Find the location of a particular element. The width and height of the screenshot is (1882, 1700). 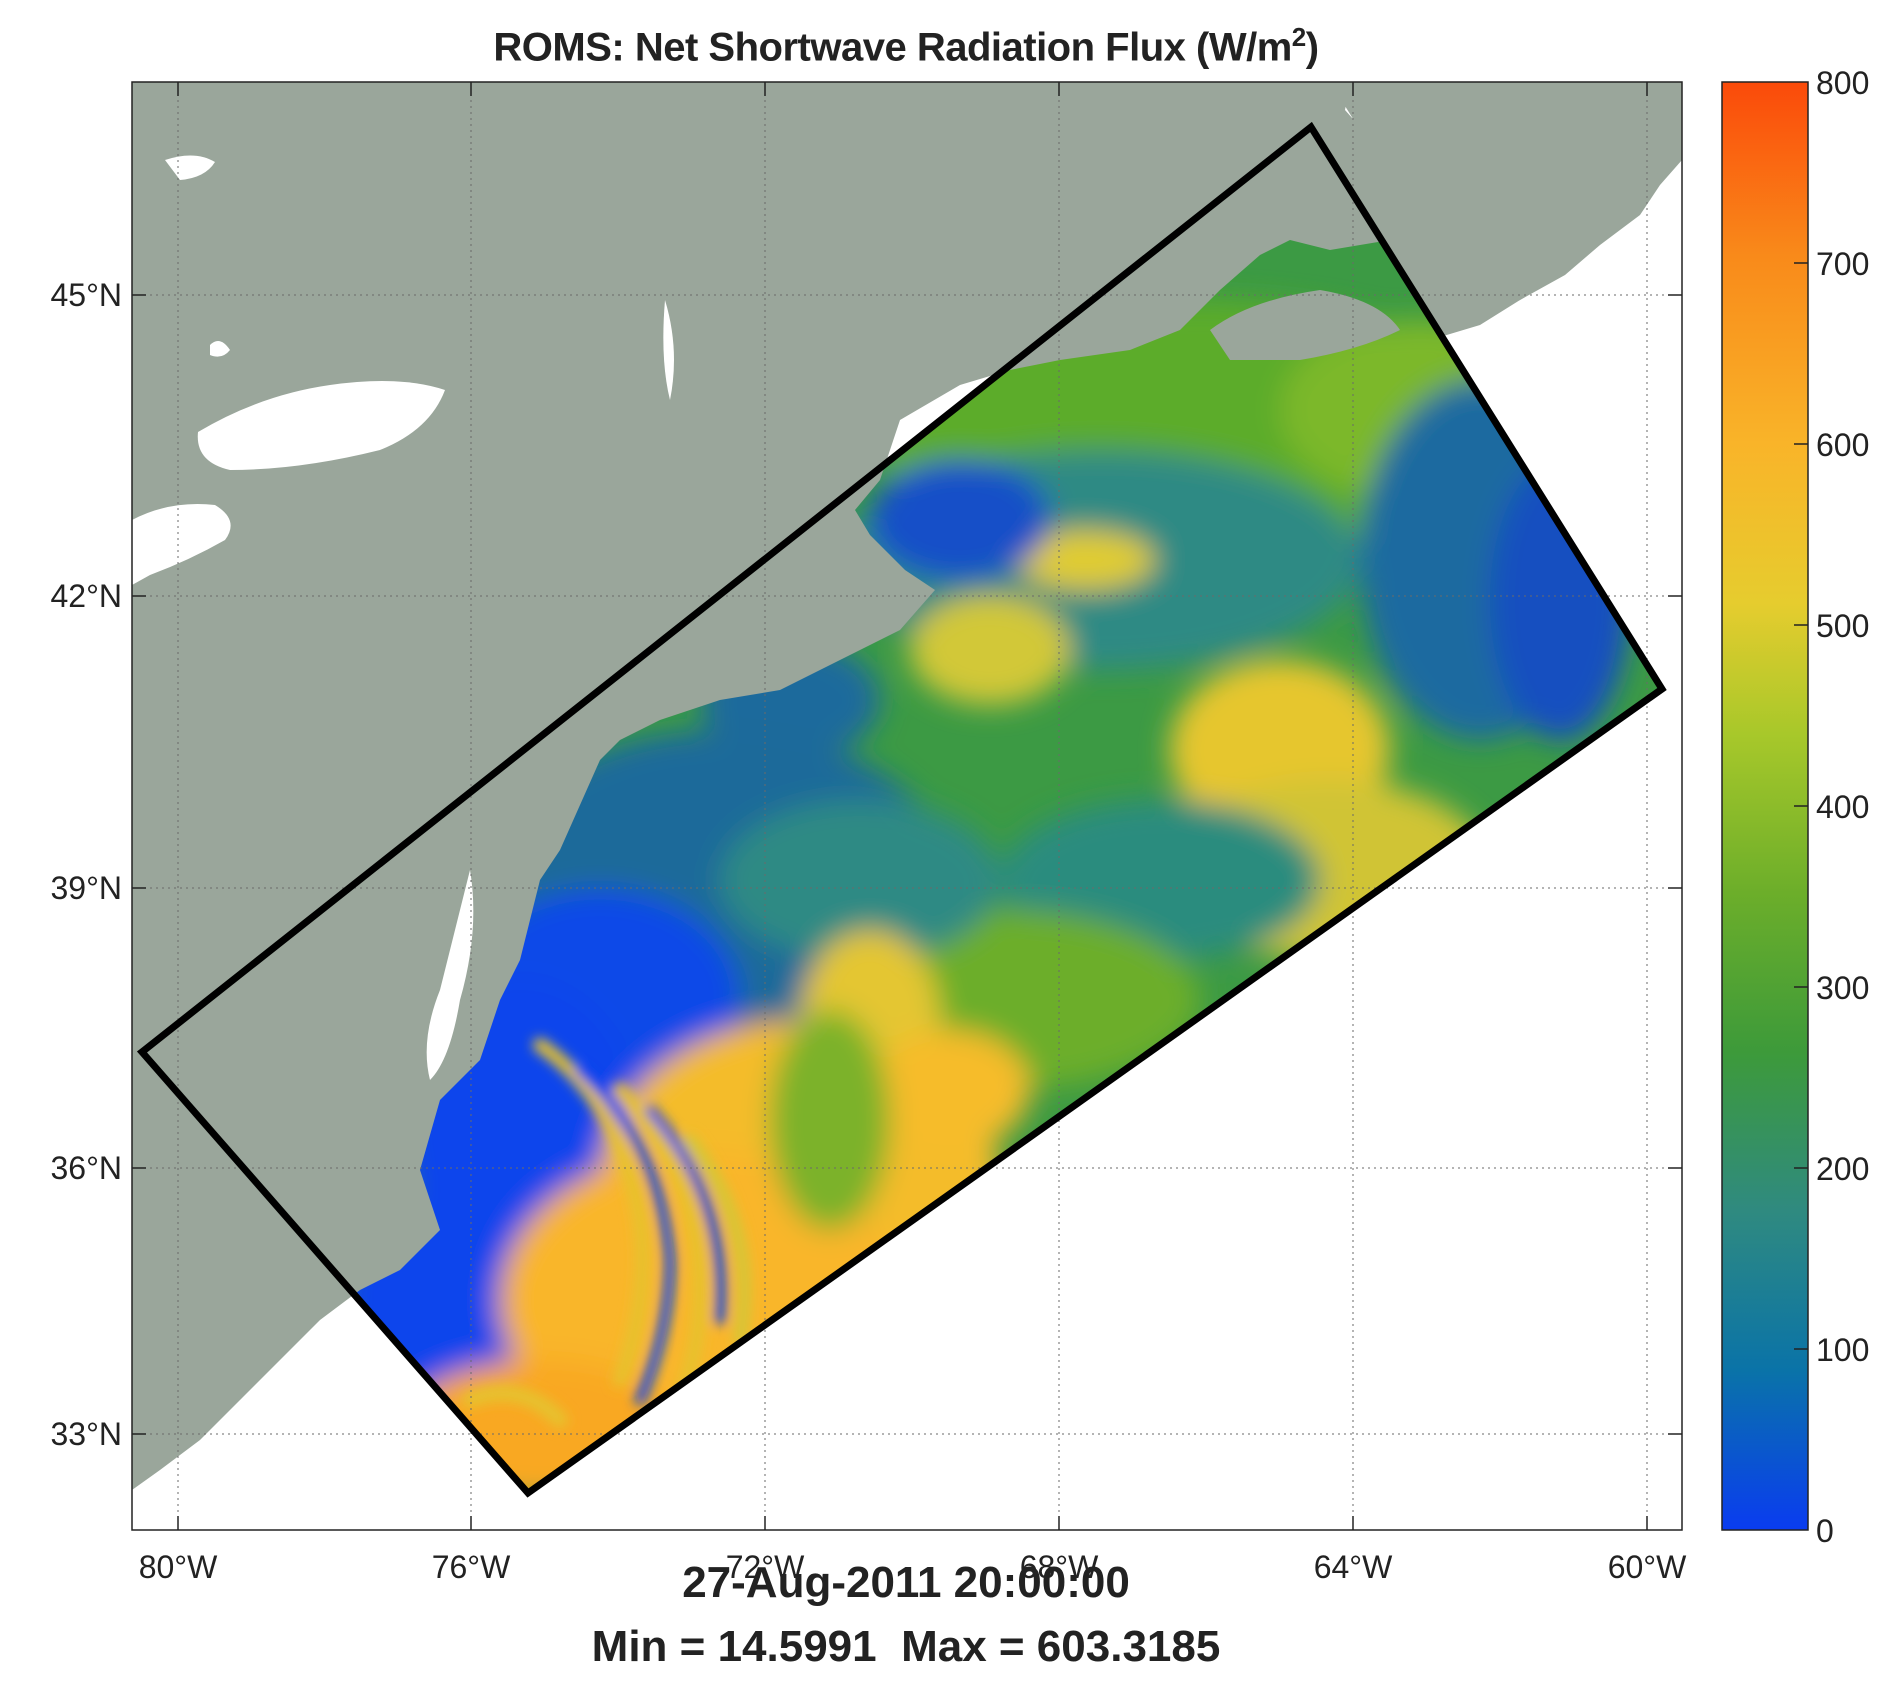

timestamp-label: 27-Aug-2011 20:00:00 is located at coordinates (906, 1582).